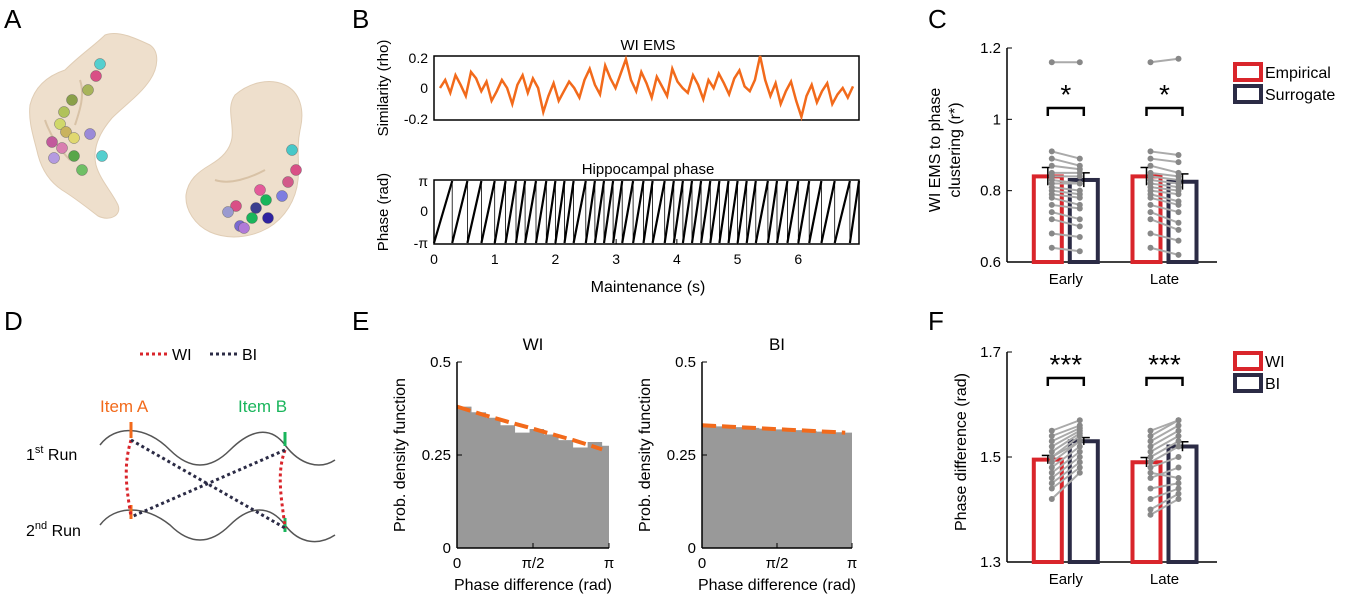 The image size is (1350, 604). Describe the element at coordinates (383, 212) in the screenshot. I see `phase-axis-label: Phase (rad)` at that location.